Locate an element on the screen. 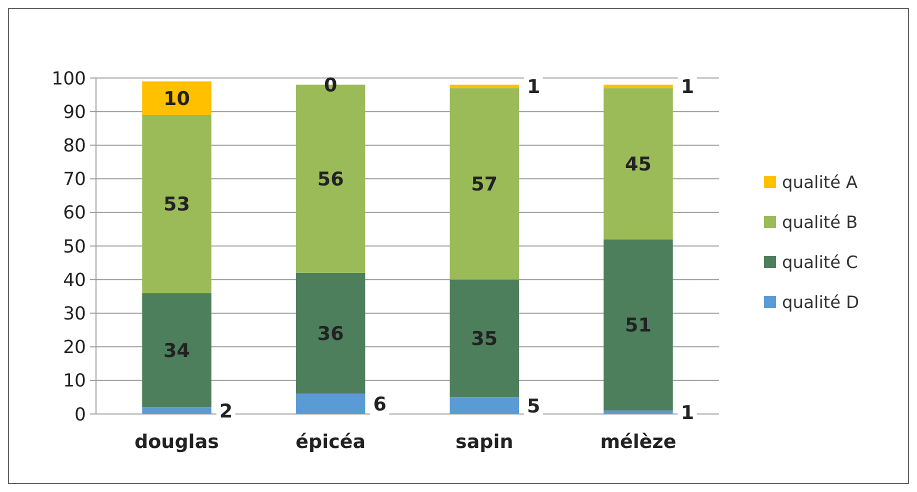  data-label: 35 is located at coordinates (484, 339).